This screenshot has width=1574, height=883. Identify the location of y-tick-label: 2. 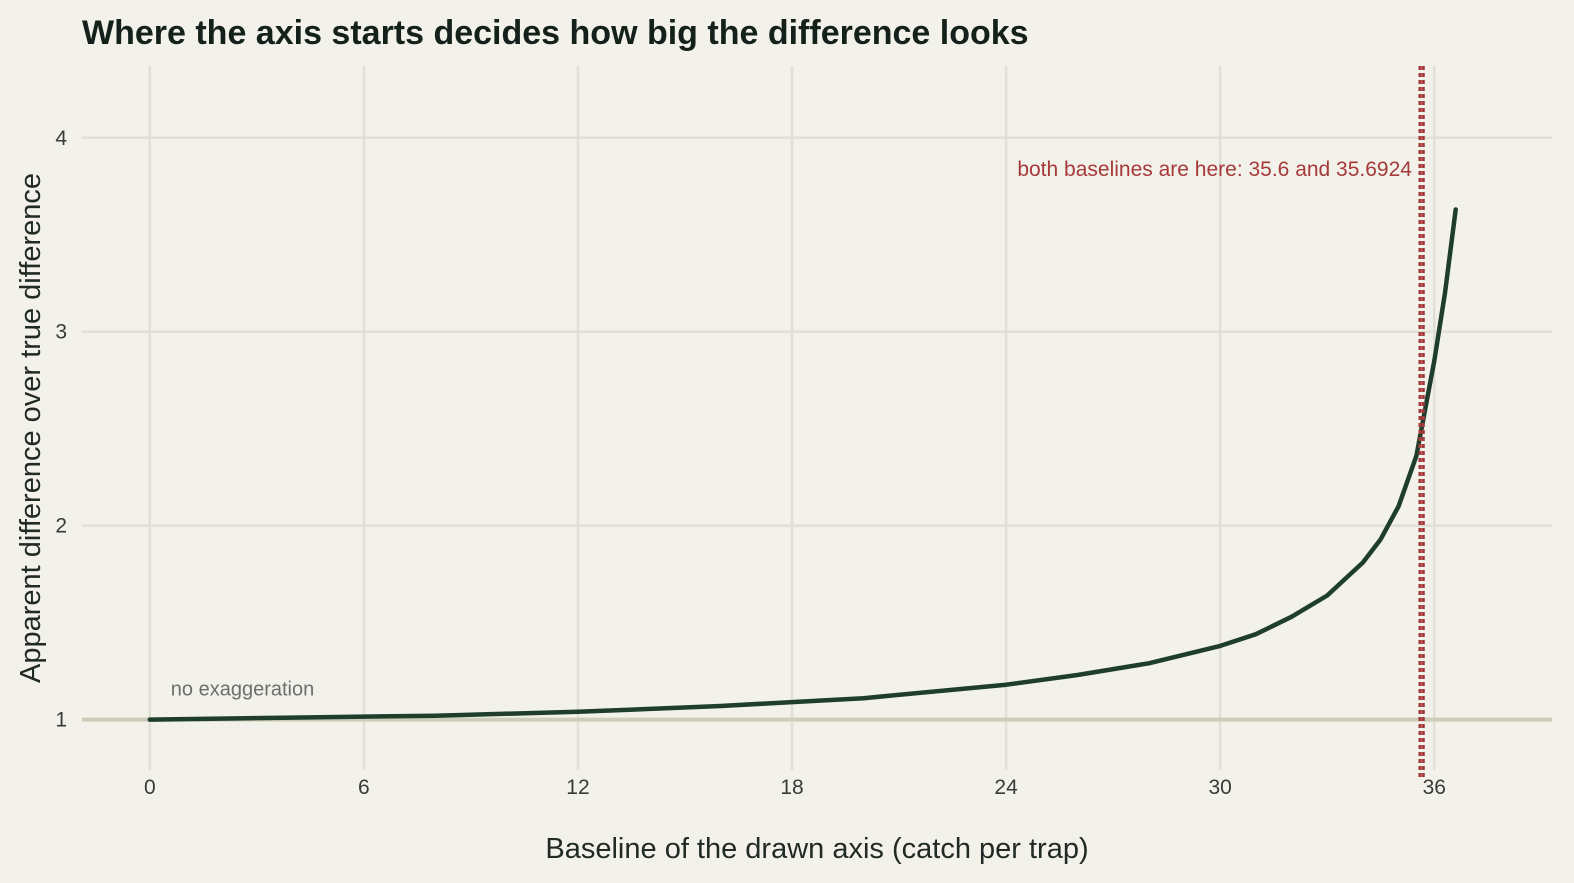
(61, 526).